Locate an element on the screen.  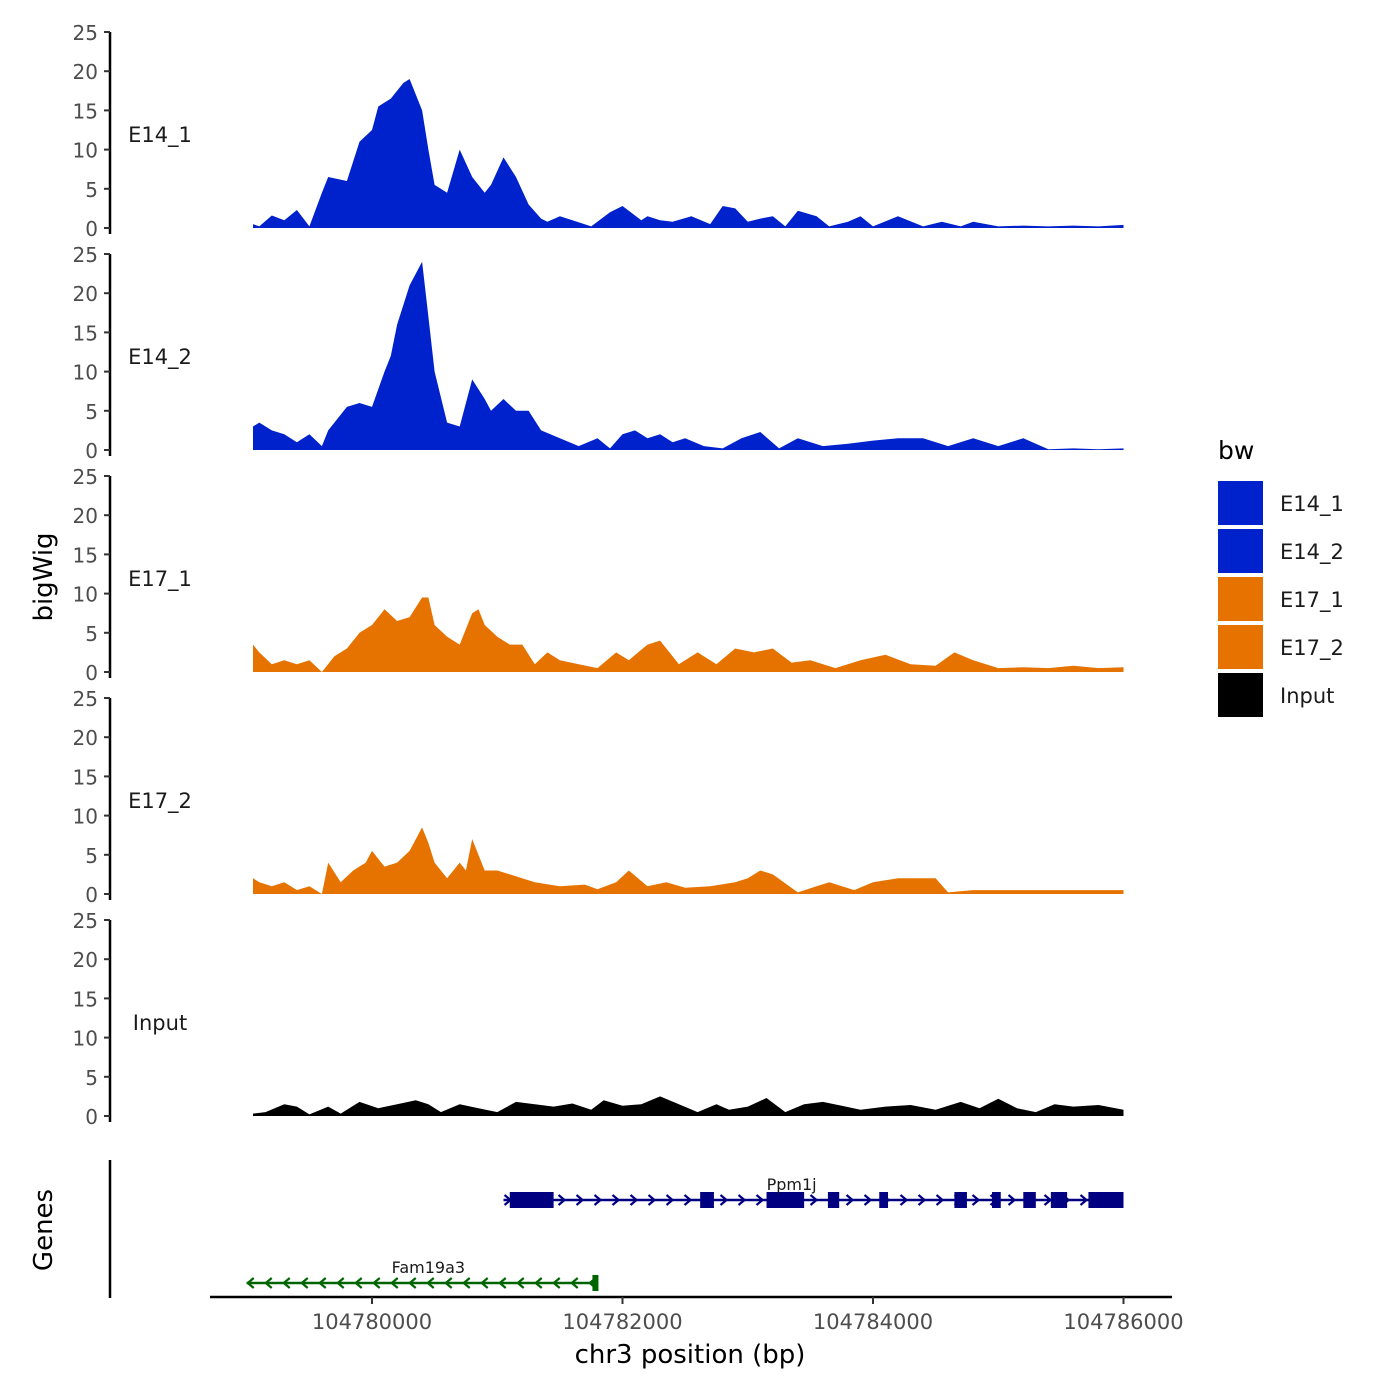
legend-label: E17_1 is located at coordinates (1312, 600).